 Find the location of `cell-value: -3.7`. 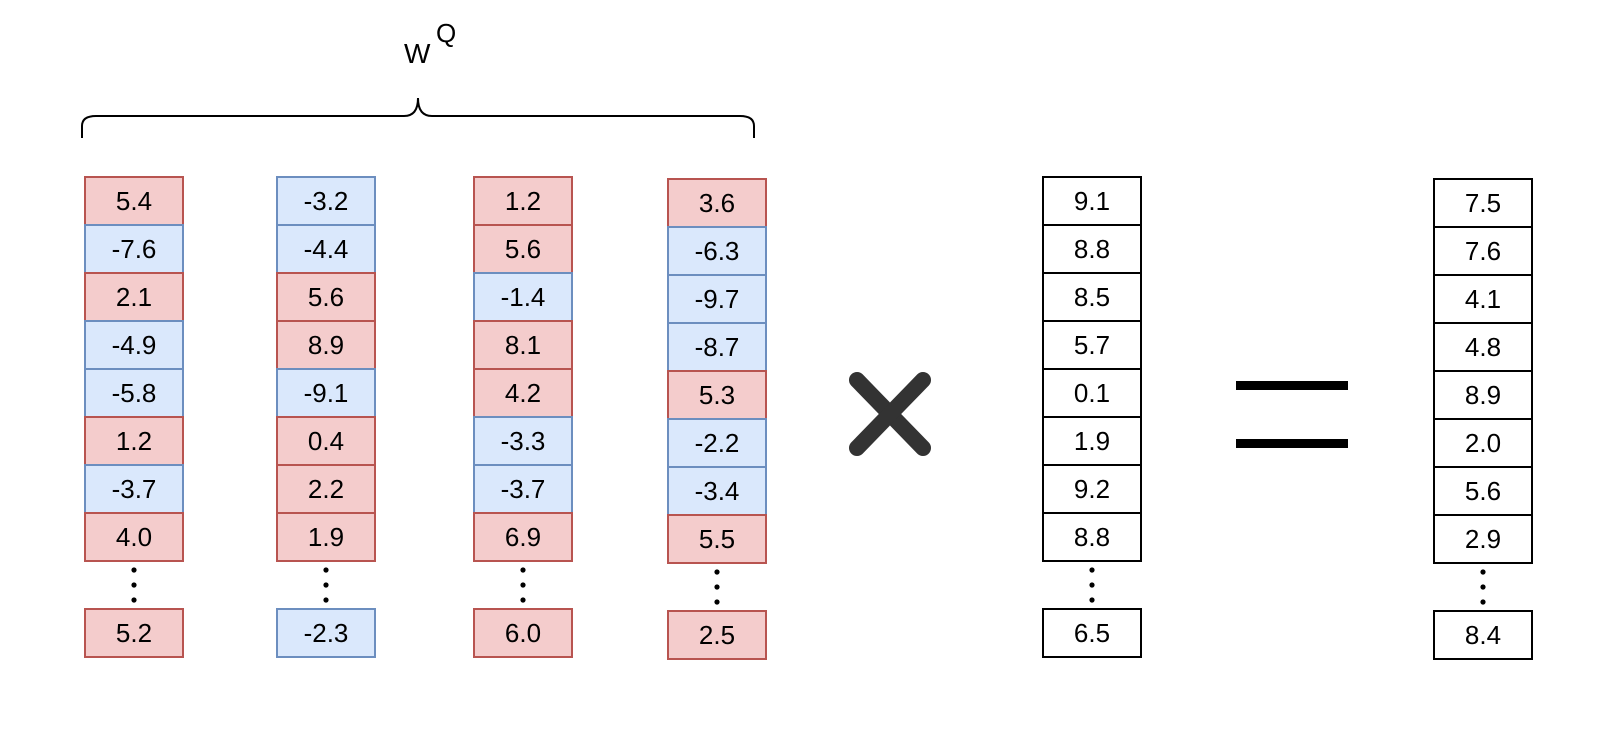

cell-value: -3.7 is located at coordinates (134, 489).